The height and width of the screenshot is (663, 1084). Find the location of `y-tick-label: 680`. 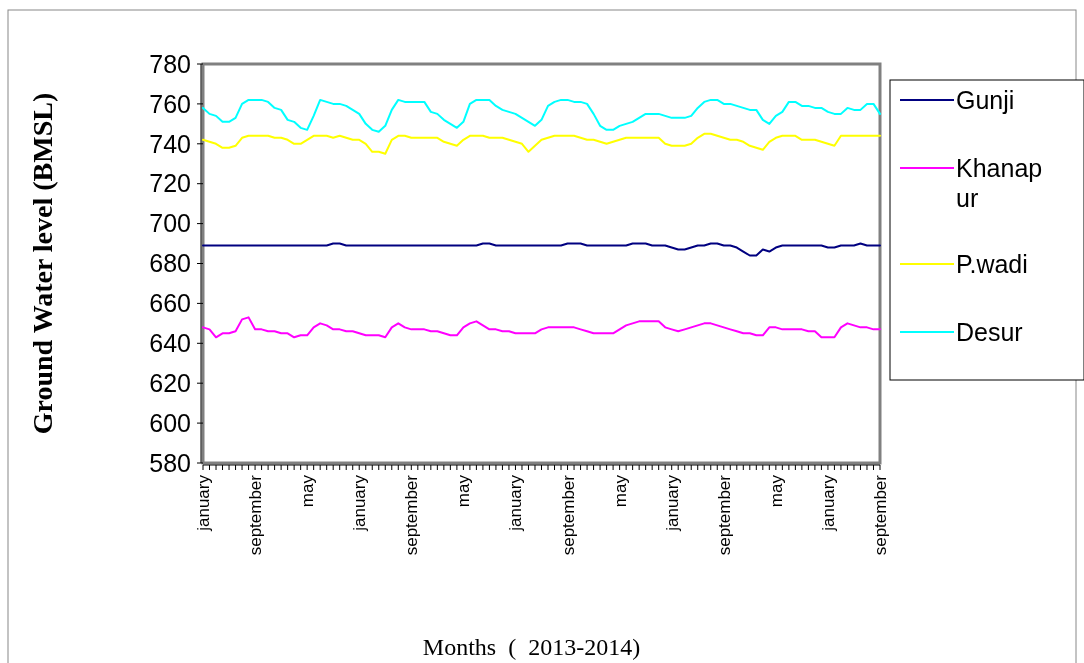

y-tick-label: 680 is located at coordinates (170, 263).